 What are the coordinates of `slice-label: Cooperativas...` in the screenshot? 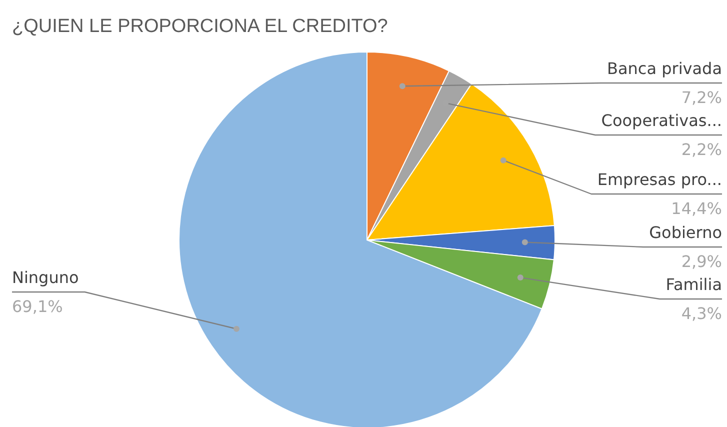 It's located at (661, 120).